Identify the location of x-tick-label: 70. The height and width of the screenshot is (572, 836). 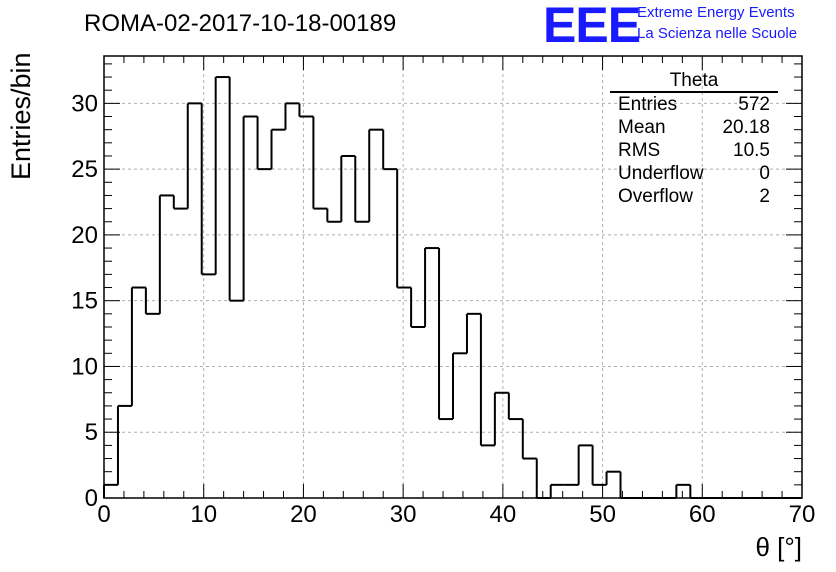
(802, 514).